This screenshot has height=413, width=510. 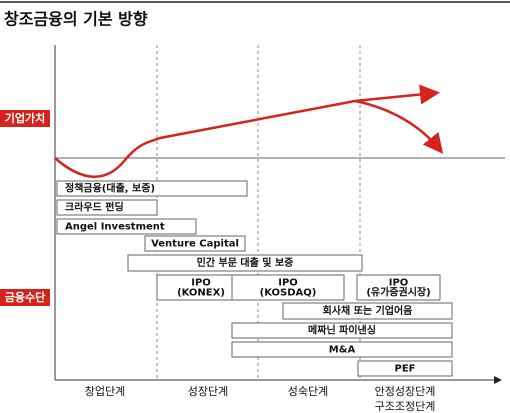 I want to click on stage-label: 안정성장단계, so click(x=405, y=391).